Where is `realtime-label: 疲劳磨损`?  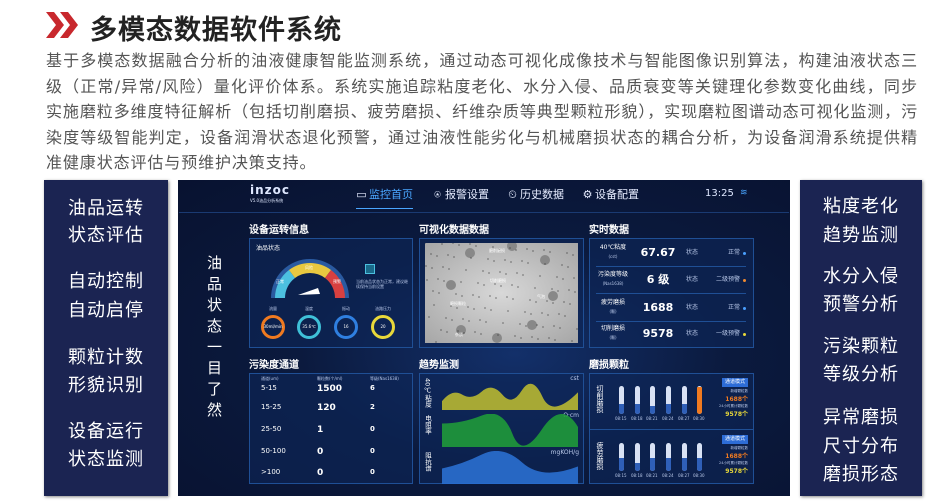
realtime-label: 疲劳磨损 is located at coordinates (612, 302).